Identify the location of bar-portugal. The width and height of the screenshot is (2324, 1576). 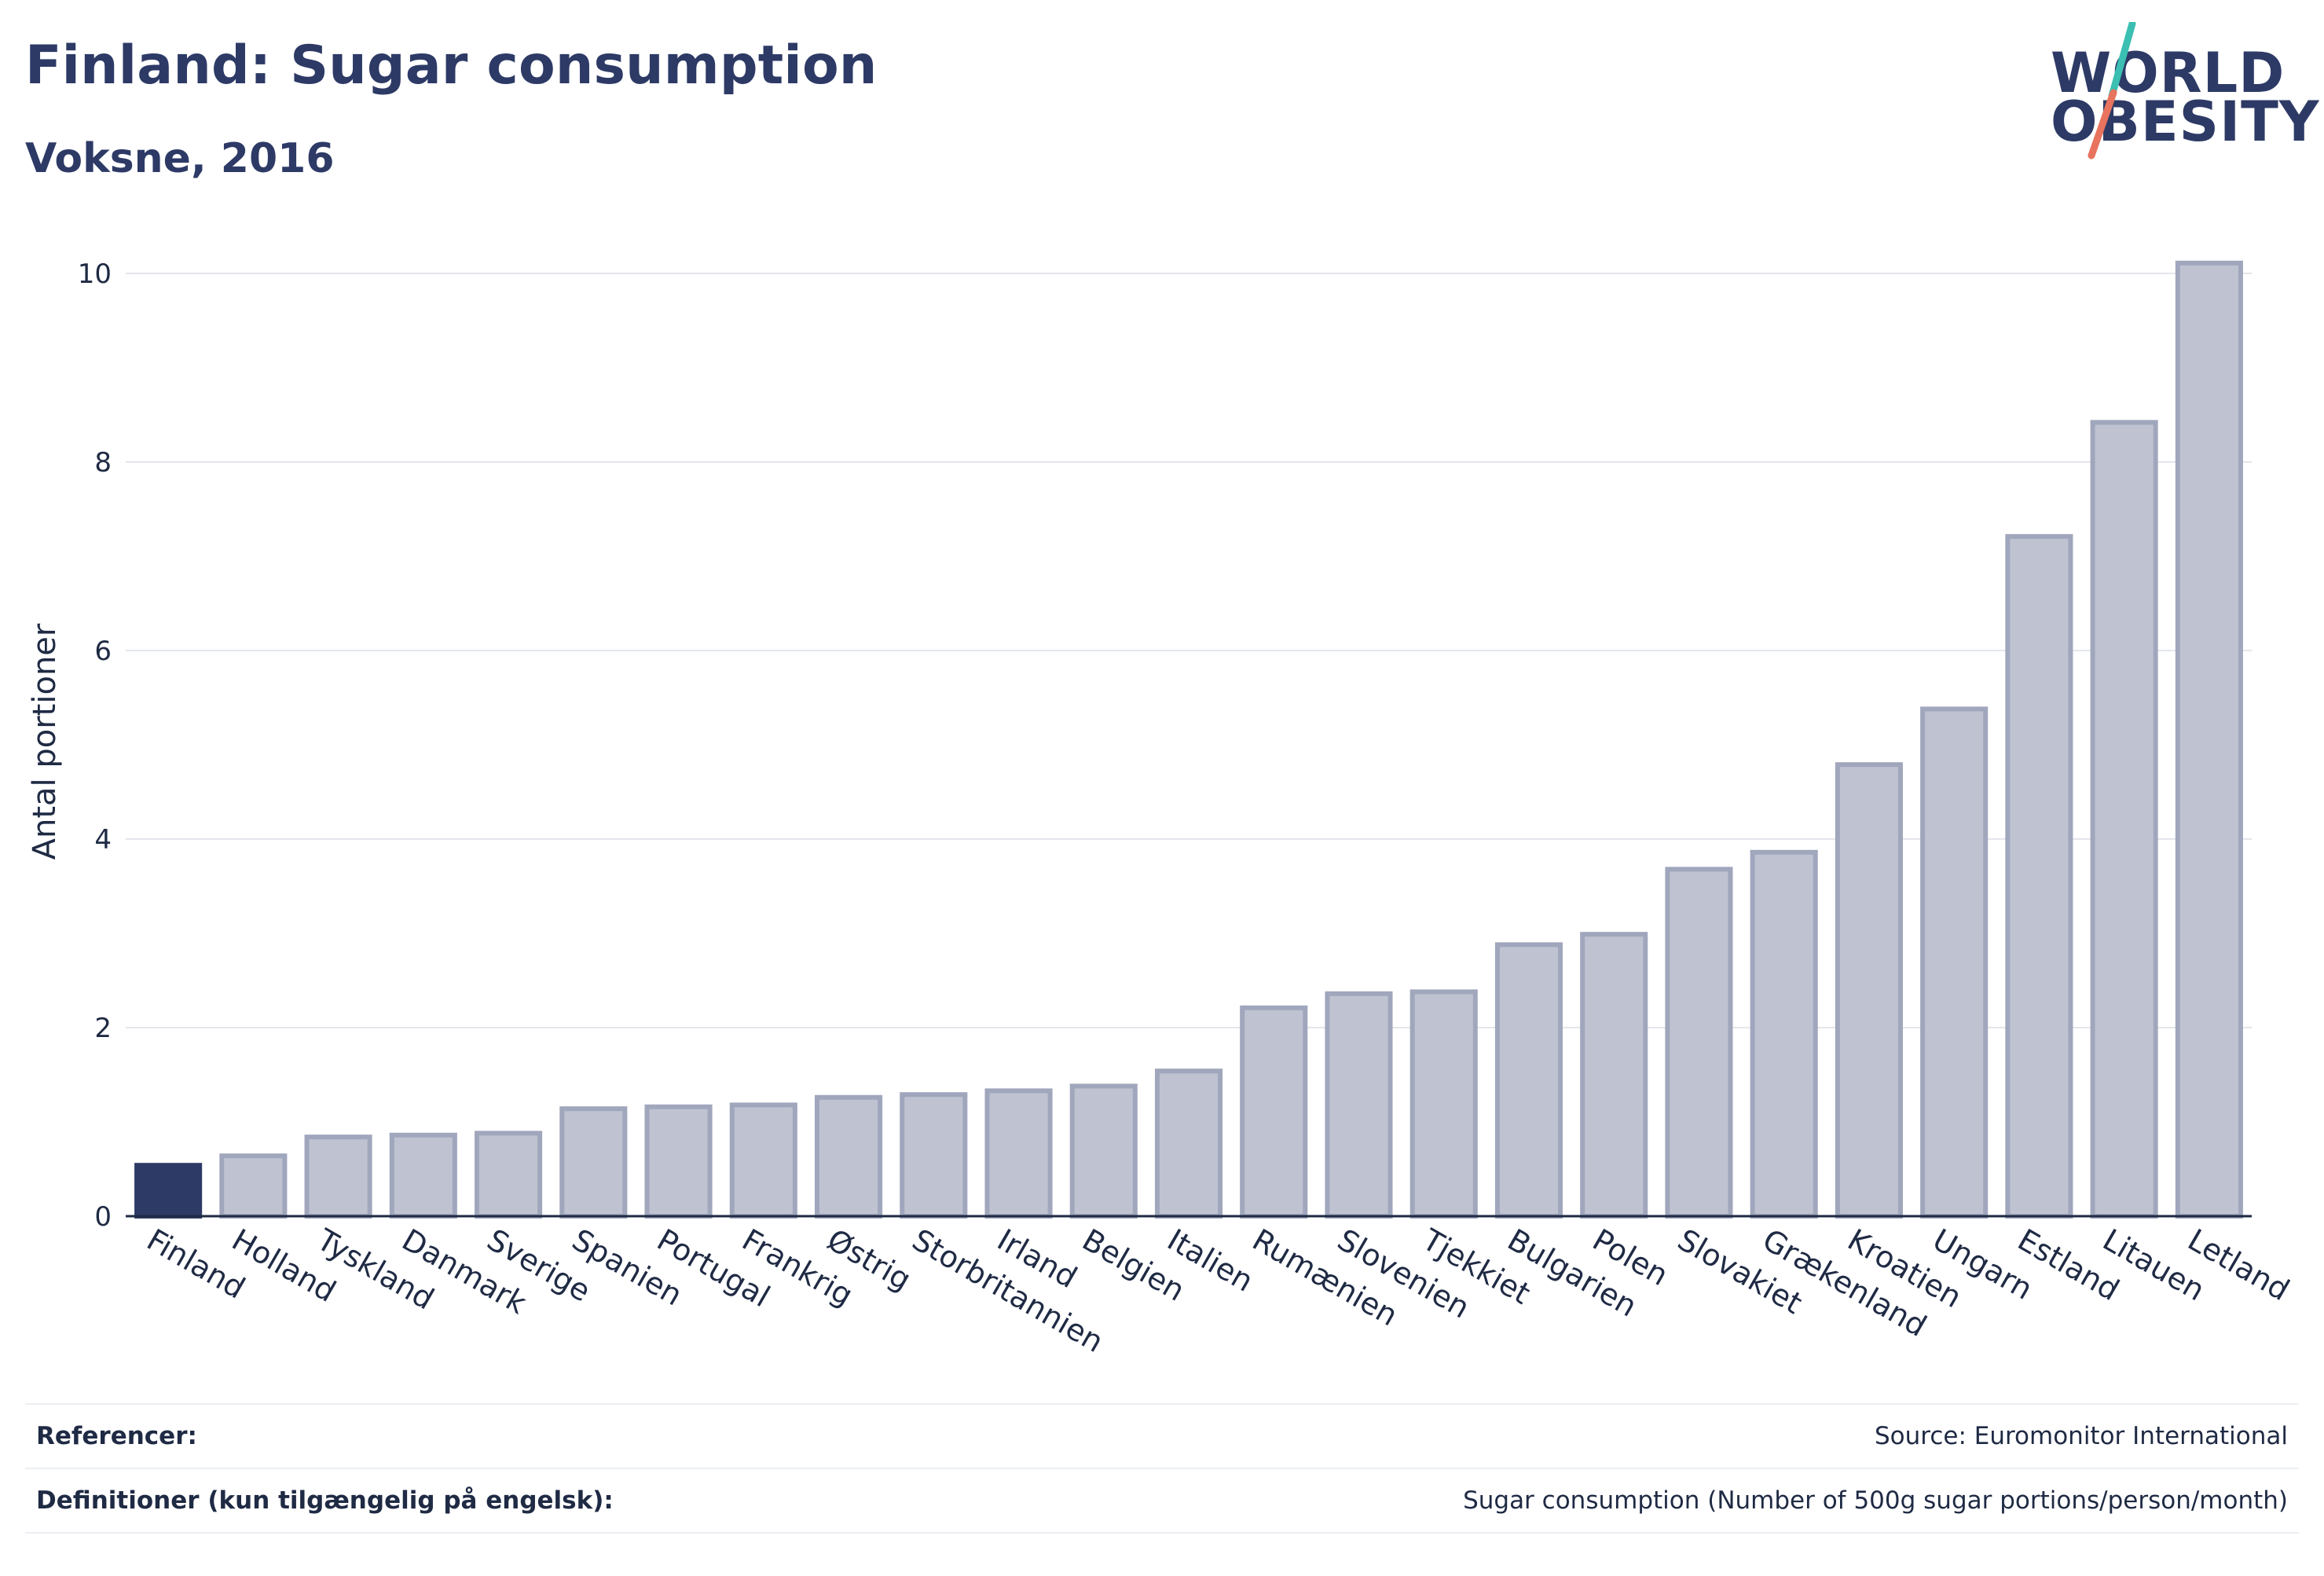
(678, 1161).